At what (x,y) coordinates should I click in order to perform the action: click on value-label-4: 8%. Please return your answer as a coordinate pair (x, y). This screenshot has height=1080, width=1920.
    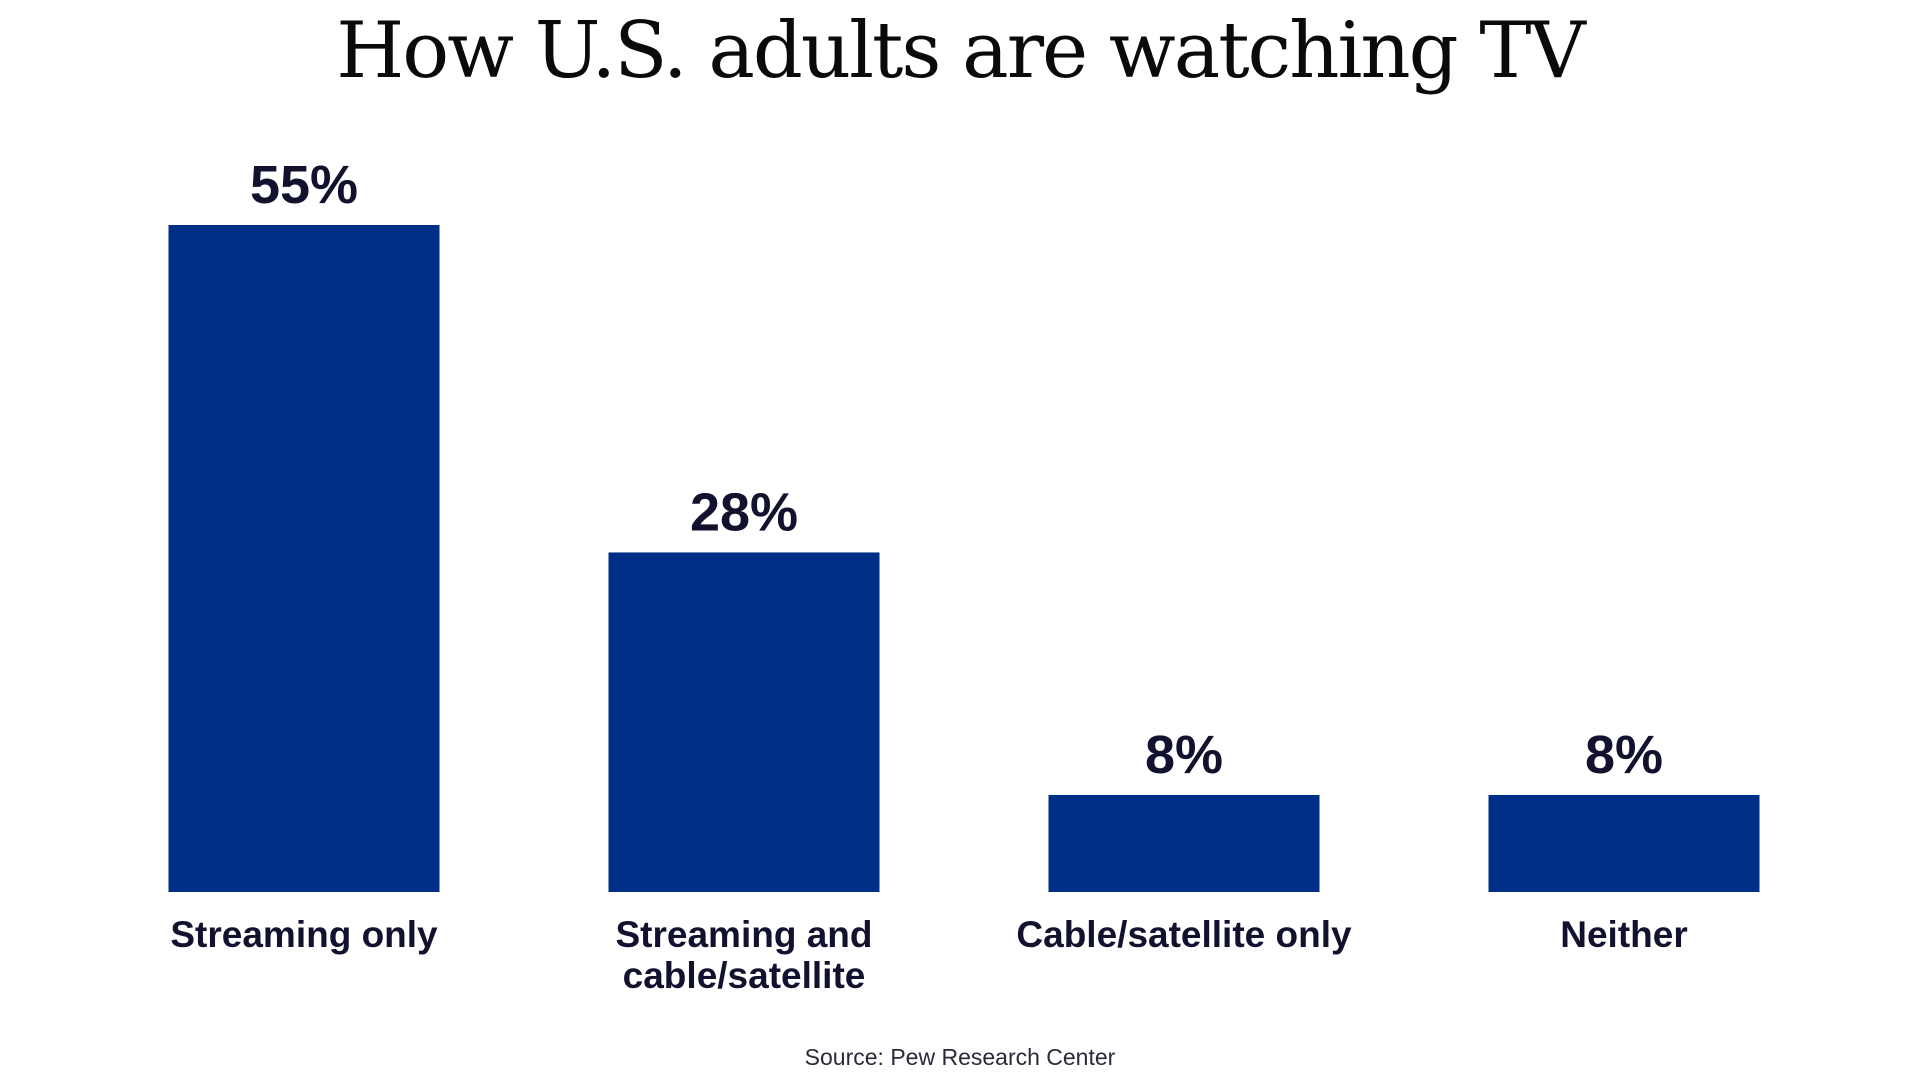
    Looking at the image, I should click on (1624, 755).